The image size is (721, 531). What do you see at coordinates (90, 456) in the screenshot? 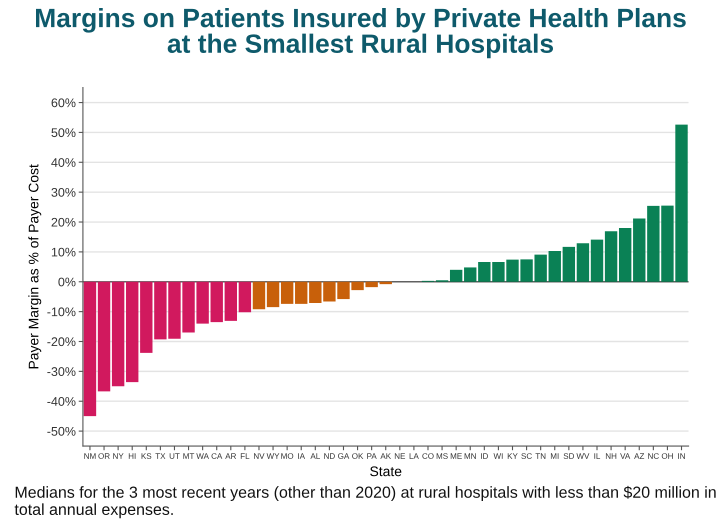
I see `x-tick-label: NM` at bounding box center [90, 456].